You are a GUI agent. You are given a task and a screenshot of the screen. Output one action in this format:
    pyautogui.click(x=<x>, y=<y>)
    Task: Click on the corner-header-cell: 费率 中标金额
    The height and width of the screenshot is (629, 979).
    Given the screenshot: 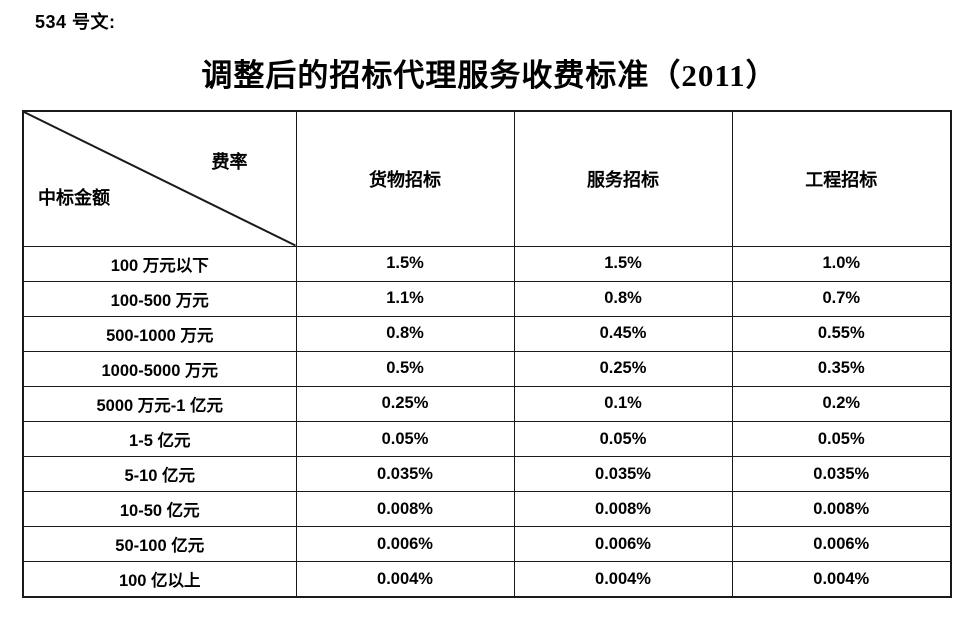 What is the action you would take?
    pyautogui.click(x=159, y=178)
    